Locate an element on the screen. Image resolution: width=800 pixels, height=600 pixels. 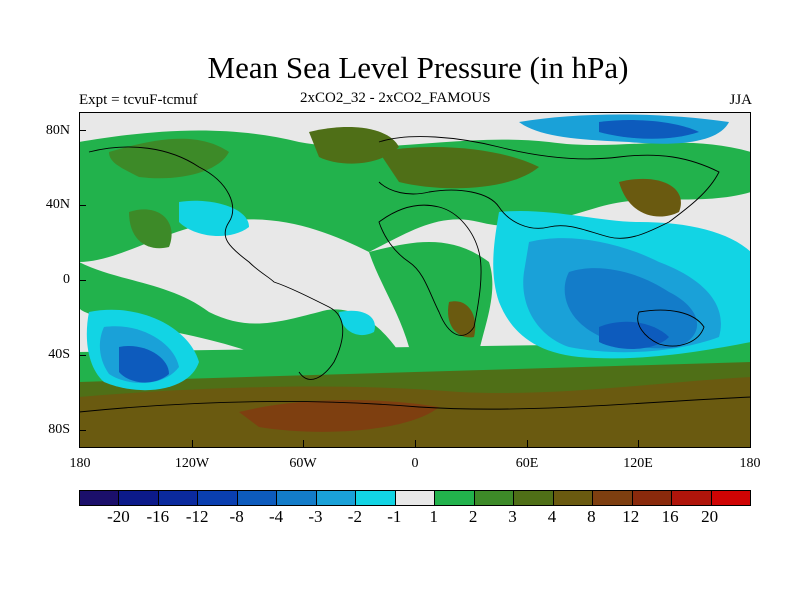
y-tick-label: 80S is located at coordinates (59, 429).